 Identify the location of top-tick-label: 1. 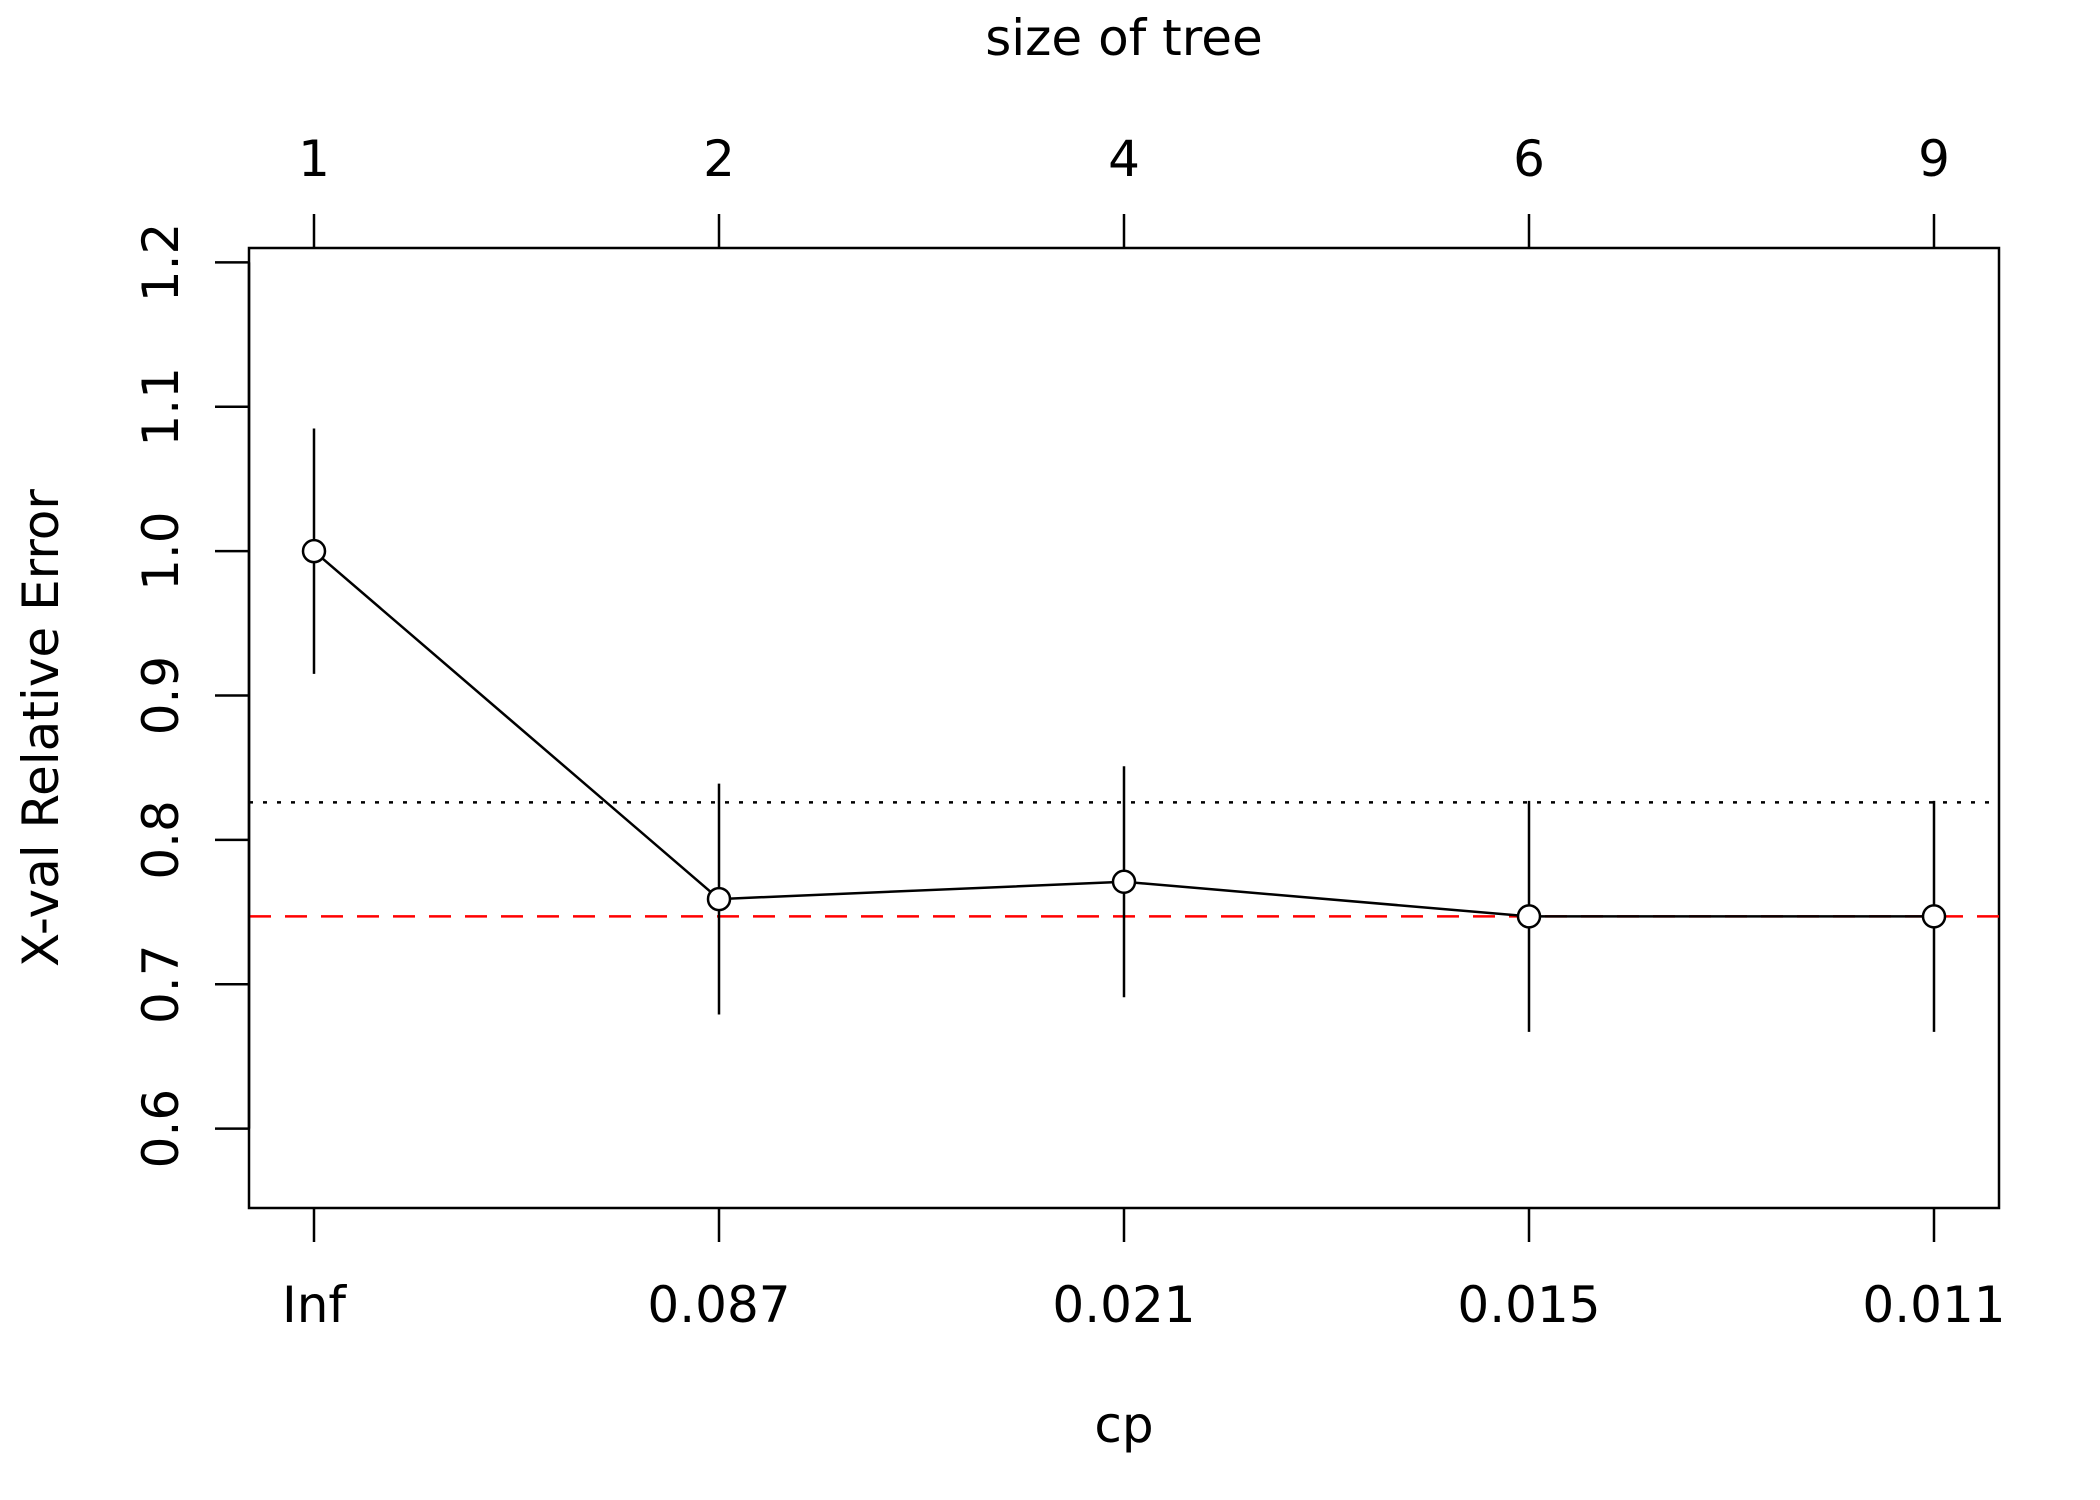
(314, 159).